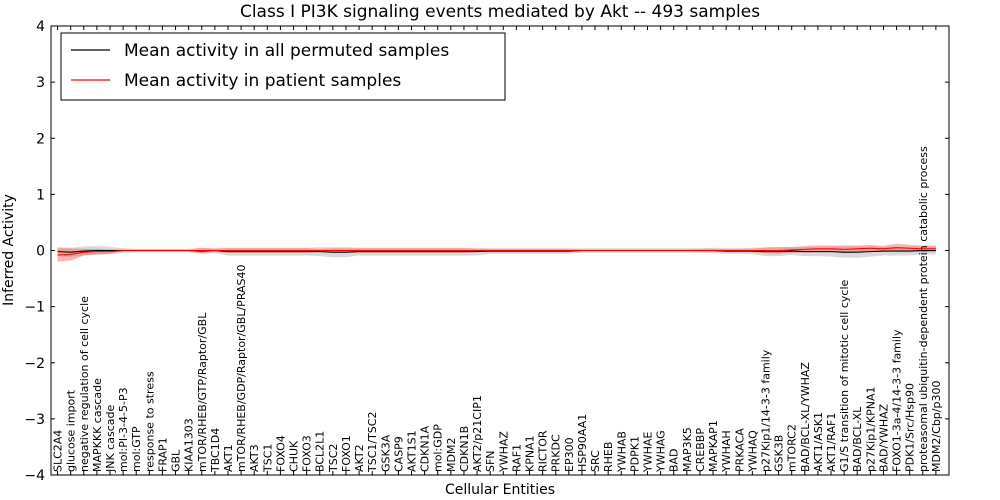 The width and height of the screenshot is (1000, 500). I want to click on x-tick-label: HSP90AA1, so click(582, 443).